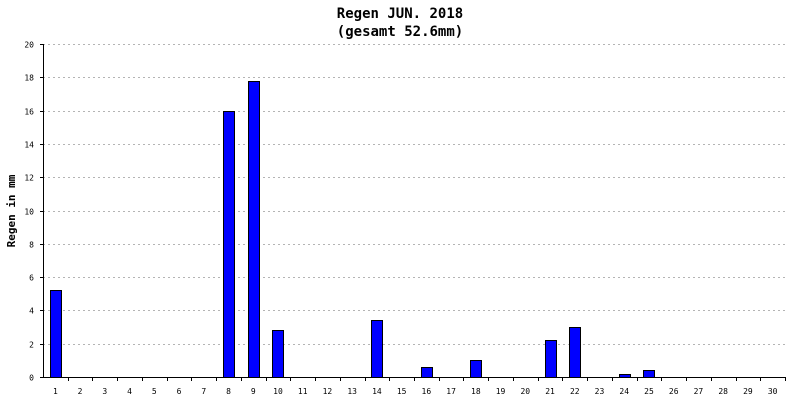 The width and height of the screenshot is (800, 400). I want to click on x-tick-label: 17, so click(451, 391).